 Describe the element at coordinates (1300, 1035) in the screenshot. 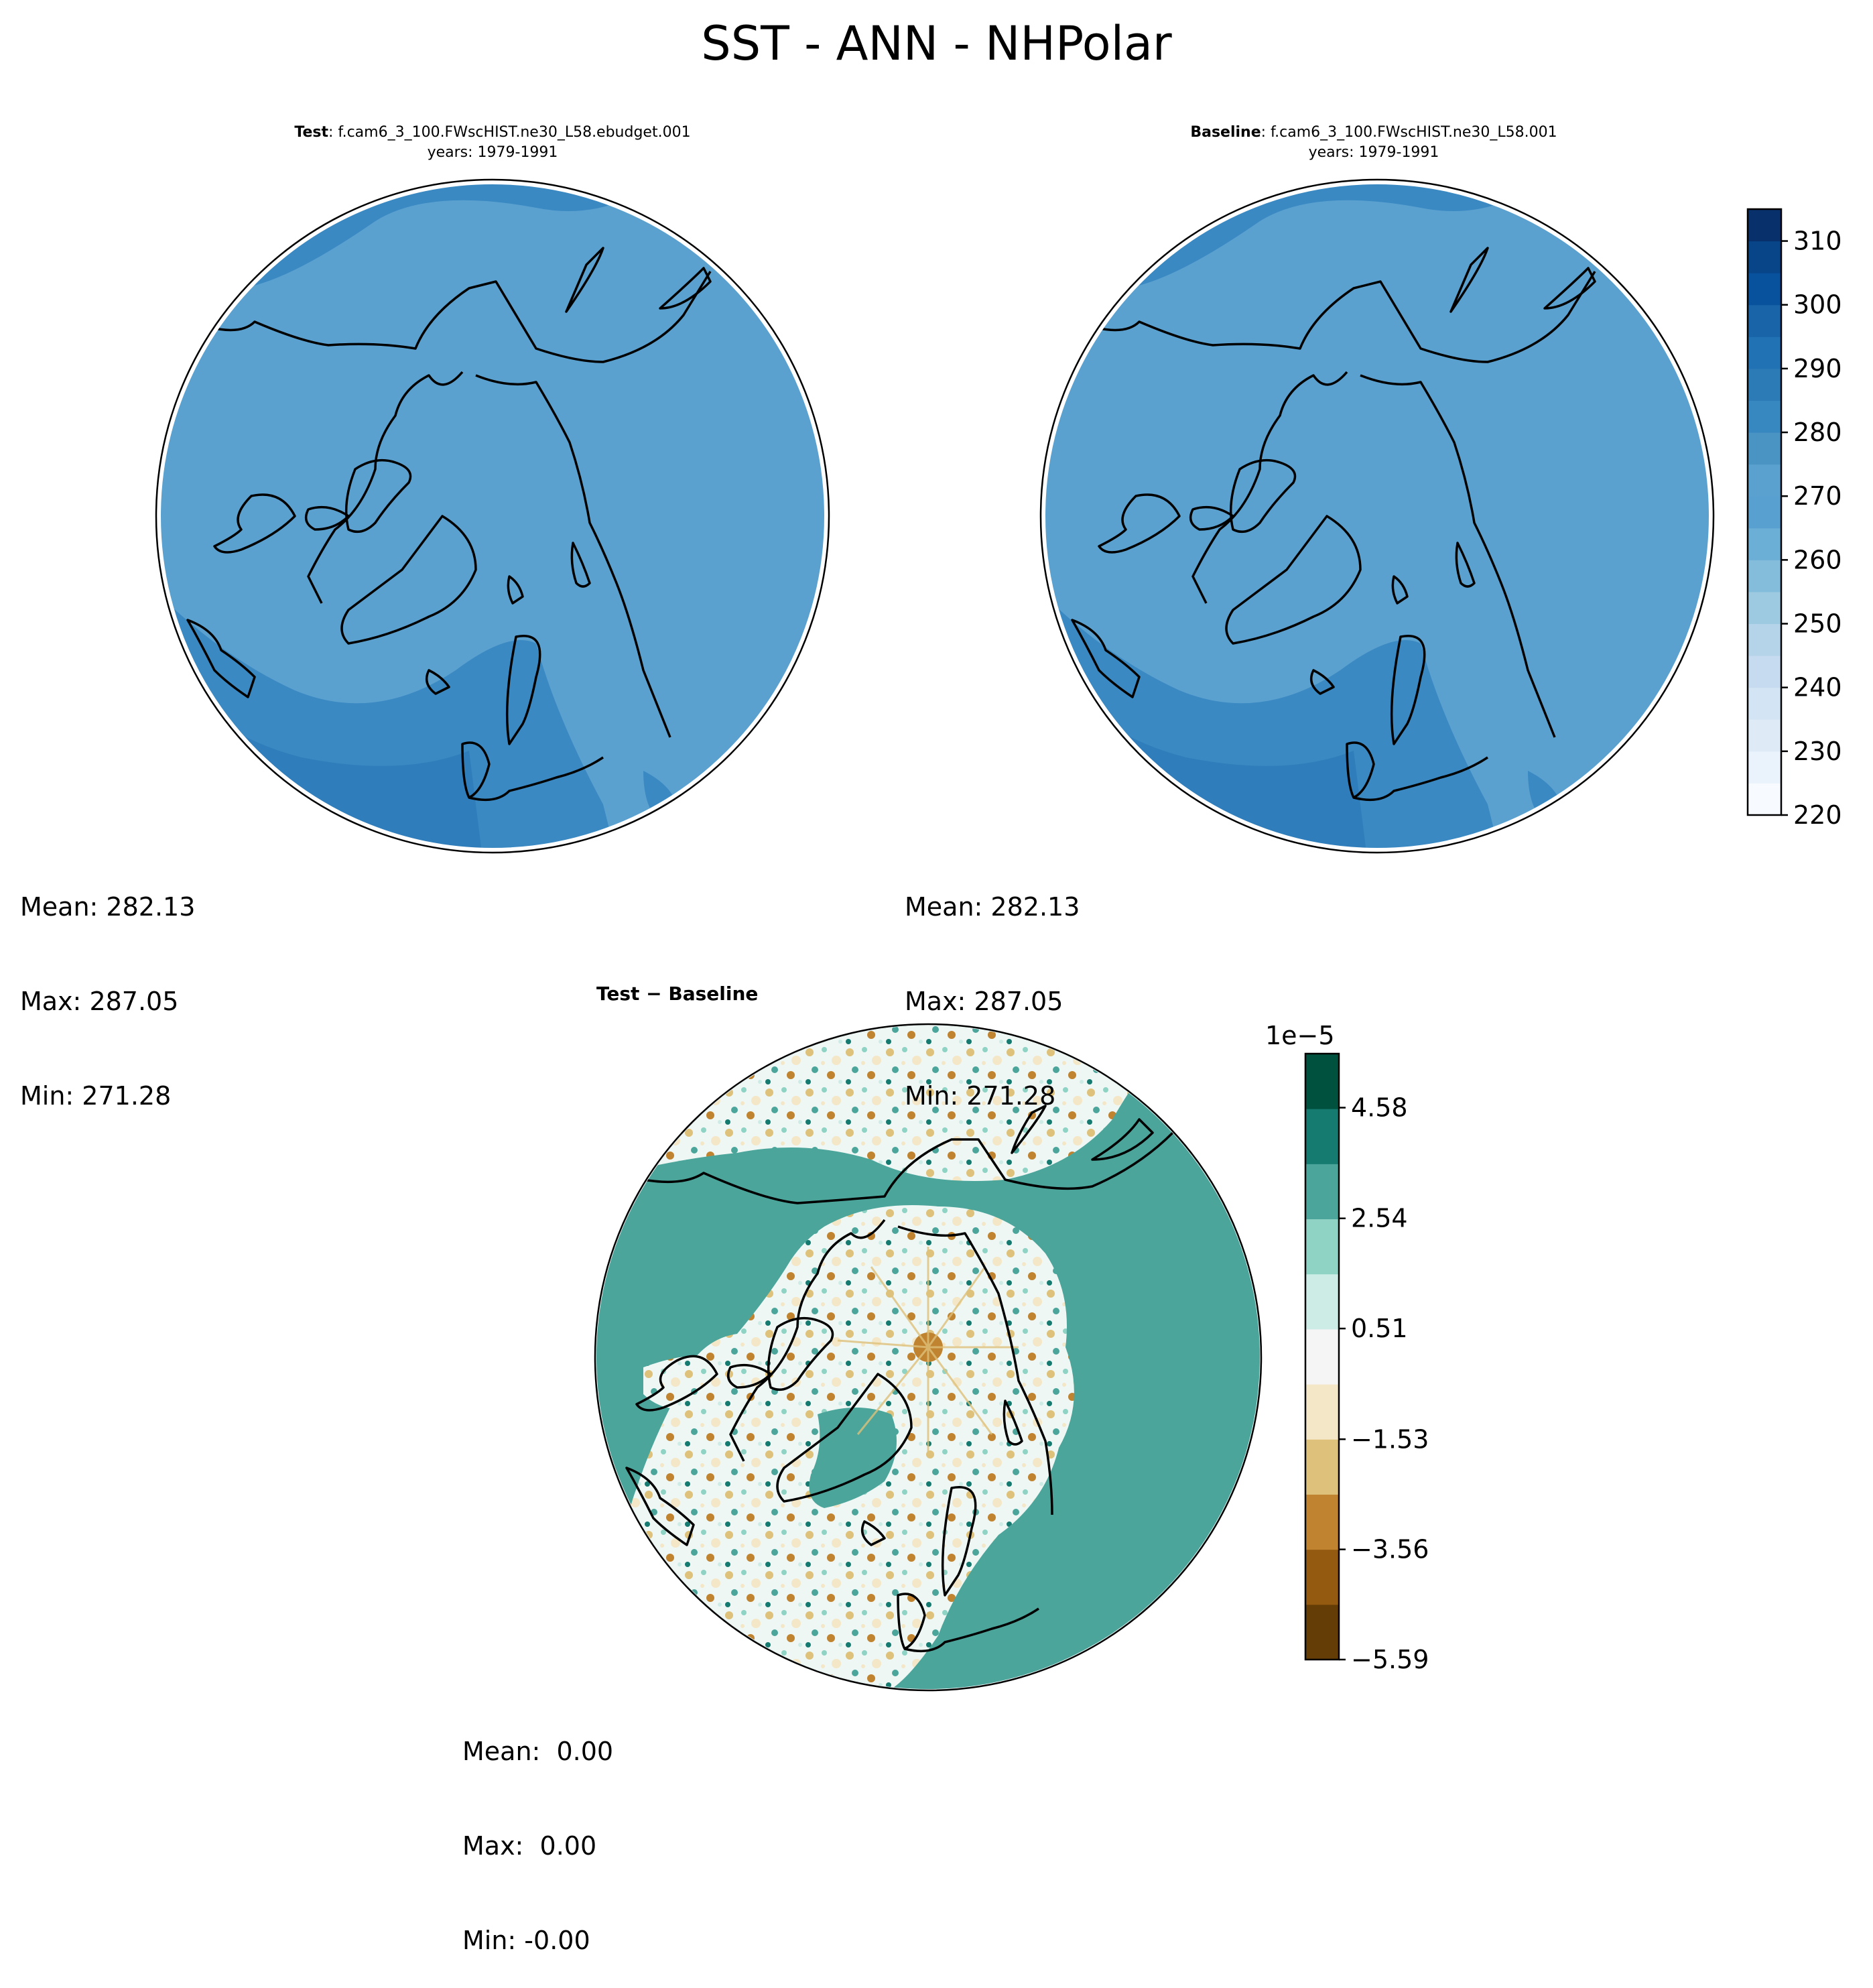

I see `diff-colorbar-scale-label: 1e−5` at that location.